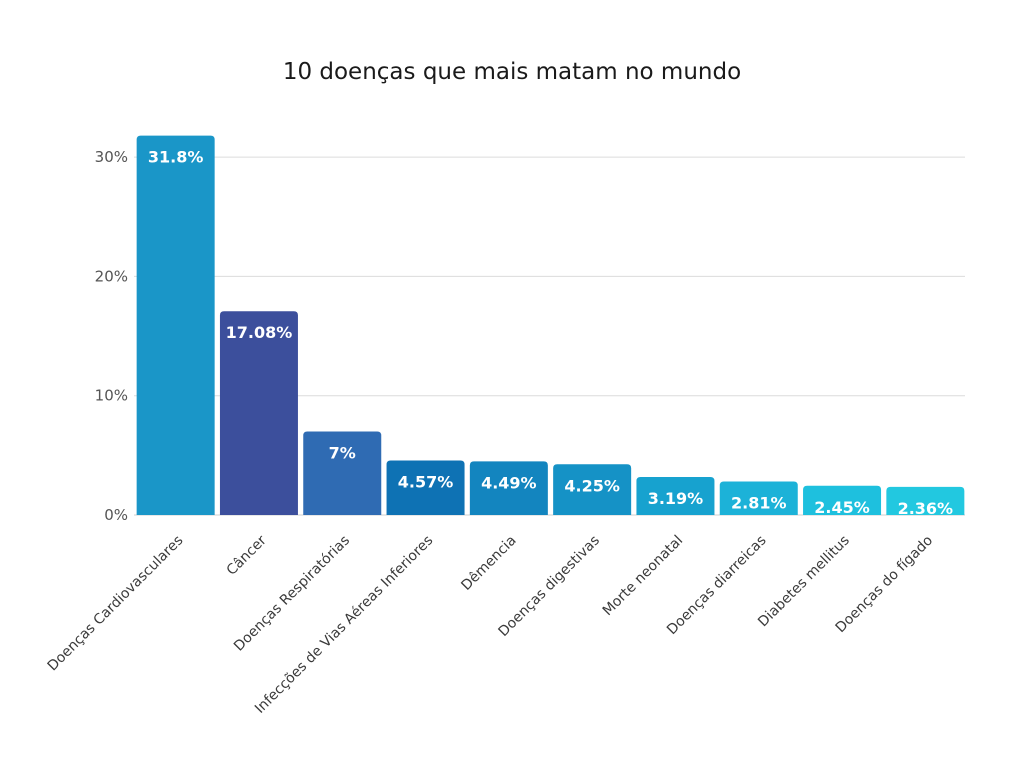 The width and height of the screenshot is (1024, 761). Describe the element at coordinates (111, 396) in the screenshot. I see `y-tick-label: 10%` at that location.